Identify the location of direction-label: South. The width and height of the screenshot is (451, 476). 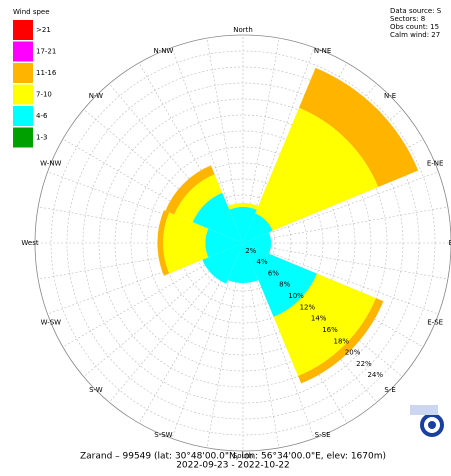
(243, 456).